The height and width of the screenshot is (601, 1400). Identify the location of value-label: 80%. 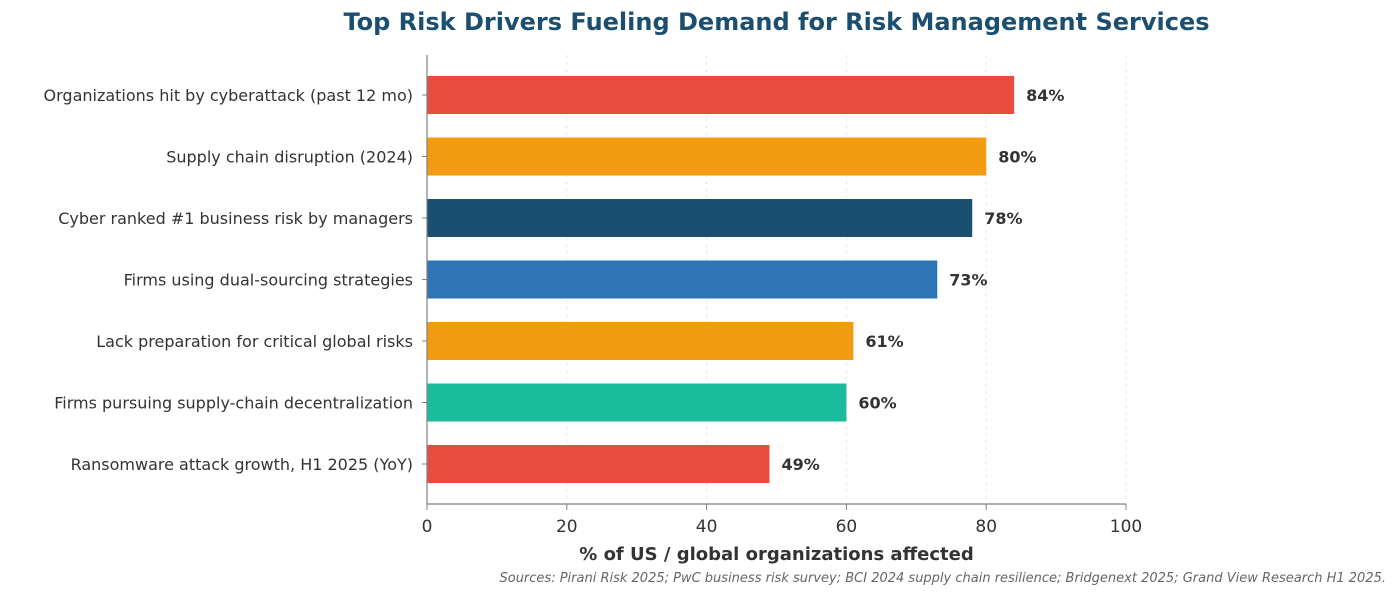
(1017, 157).